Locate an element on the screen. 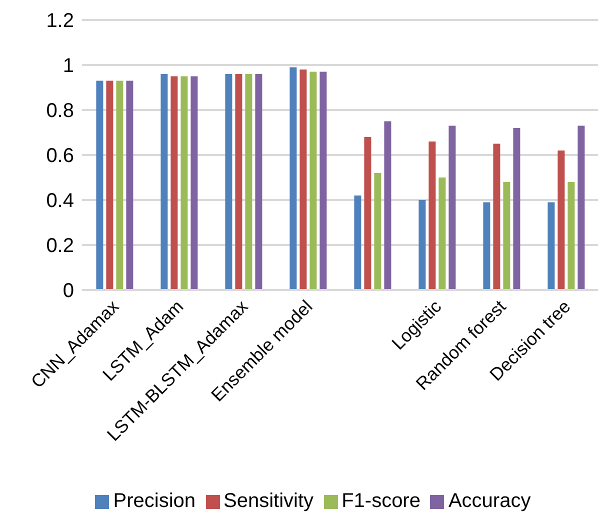  y-tick-label: 1.2 is located at coordinates (60, 21).